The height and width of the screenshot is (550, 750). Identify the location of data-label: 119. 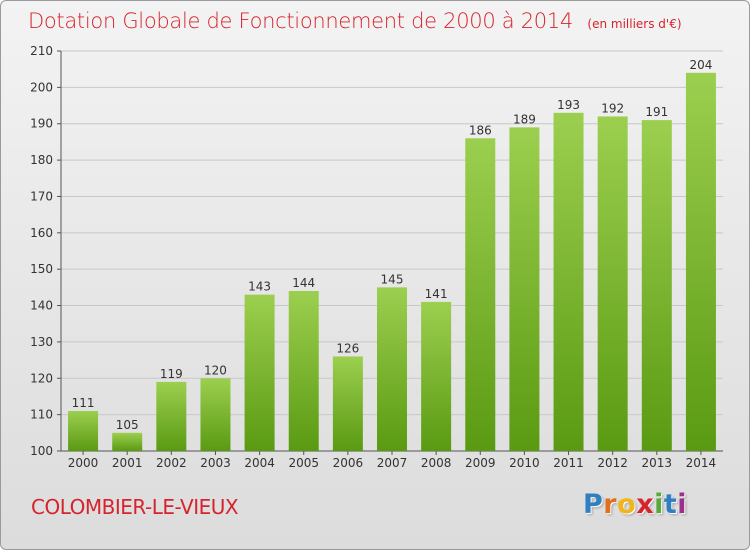
(171, 374).